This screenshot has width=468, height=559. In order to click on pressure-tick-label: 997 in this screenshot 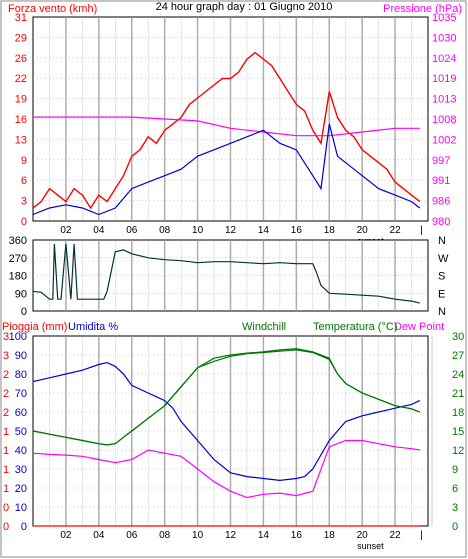, I will do `click(441, 161)`.